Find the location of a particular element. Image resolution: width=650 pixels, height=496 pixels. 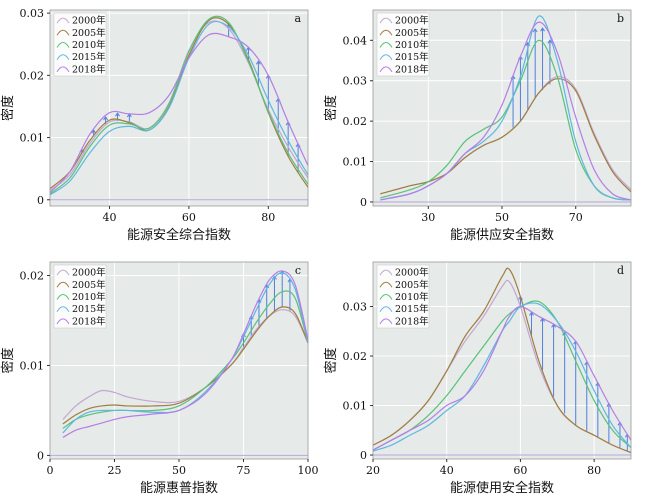

panel-letter: a is located at coordinates (297, 18).